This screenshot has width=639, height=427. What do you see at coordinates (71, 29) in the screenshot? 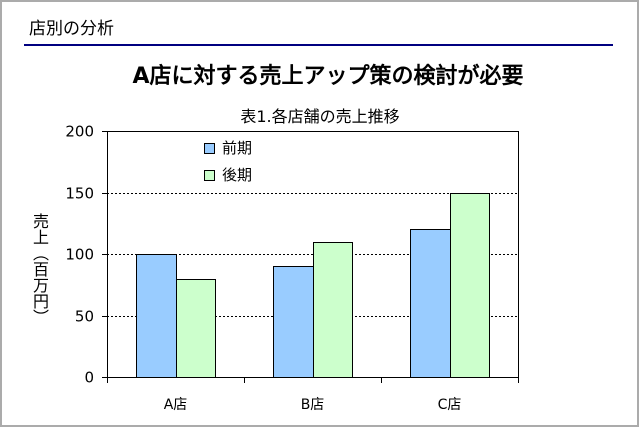
I see `section-title: 店別の分析` at bounding box center [71, 29].